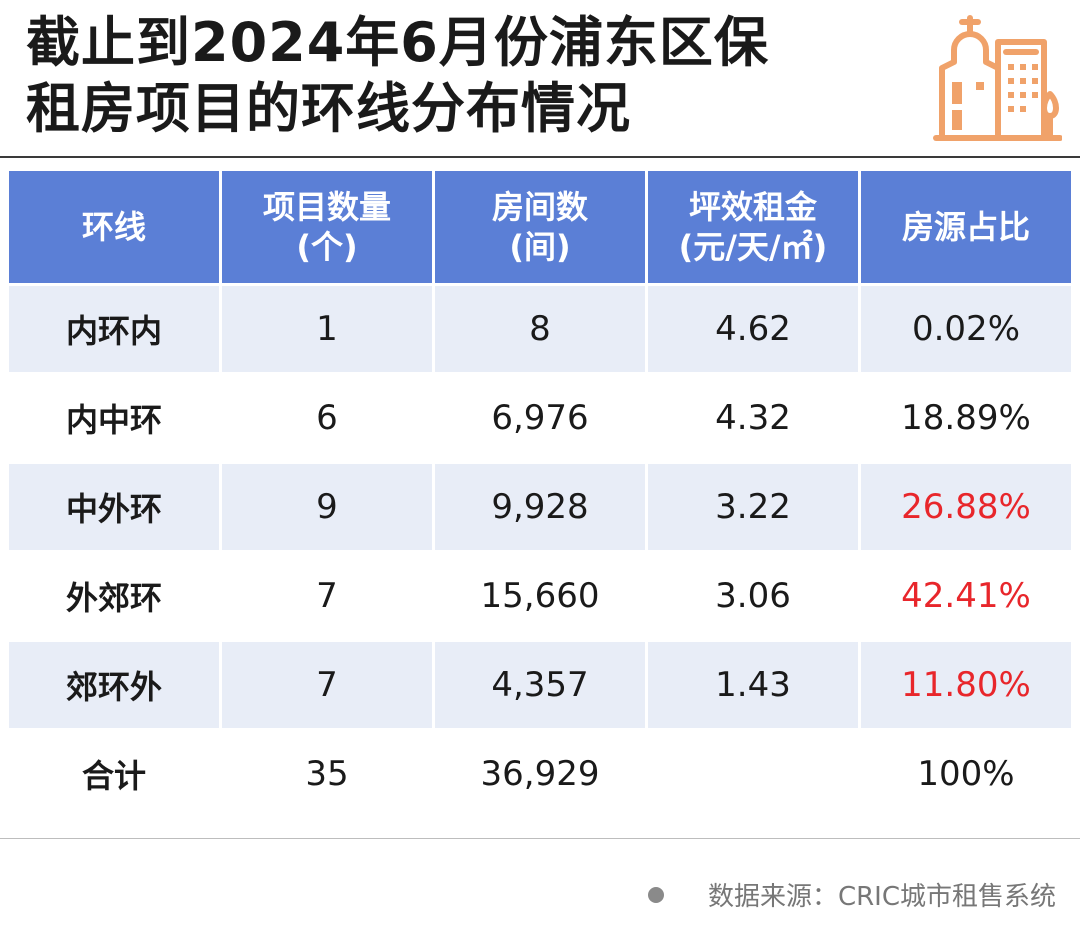  Describe the element at coordinates (114, 774) in the screenshot. I see `cell-ring: 合计` at that location.